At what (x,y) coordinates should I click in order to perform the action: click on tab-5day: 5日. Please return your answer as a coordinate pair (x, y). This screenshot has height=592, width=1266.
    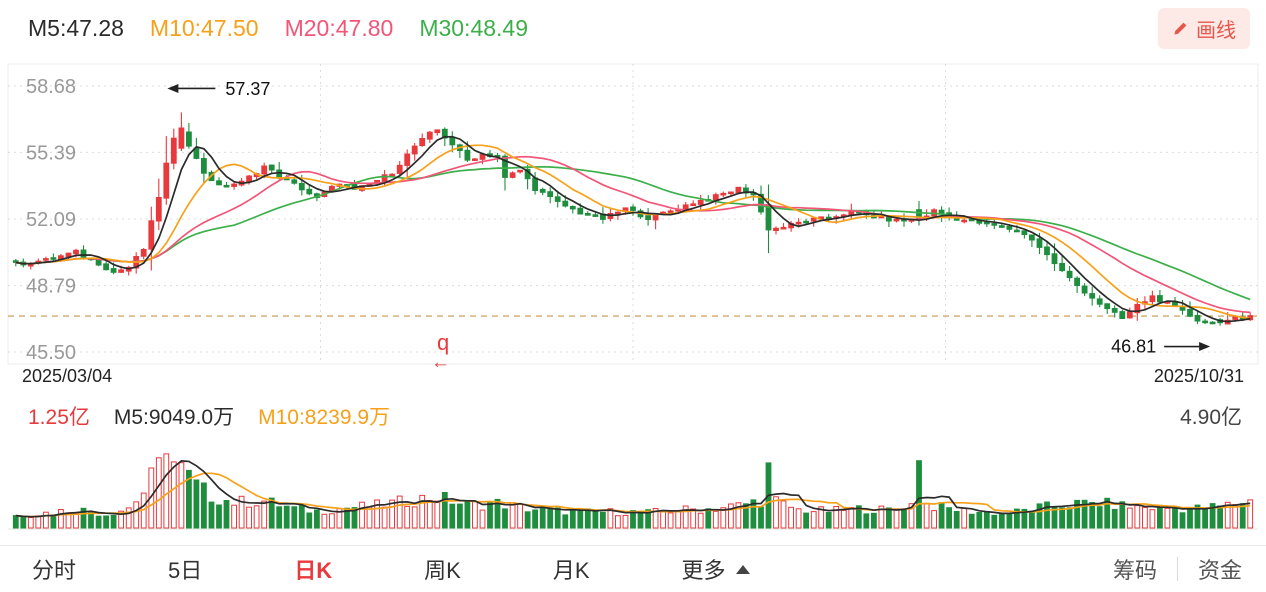
    Looking at the image, I should click on (185, 570).